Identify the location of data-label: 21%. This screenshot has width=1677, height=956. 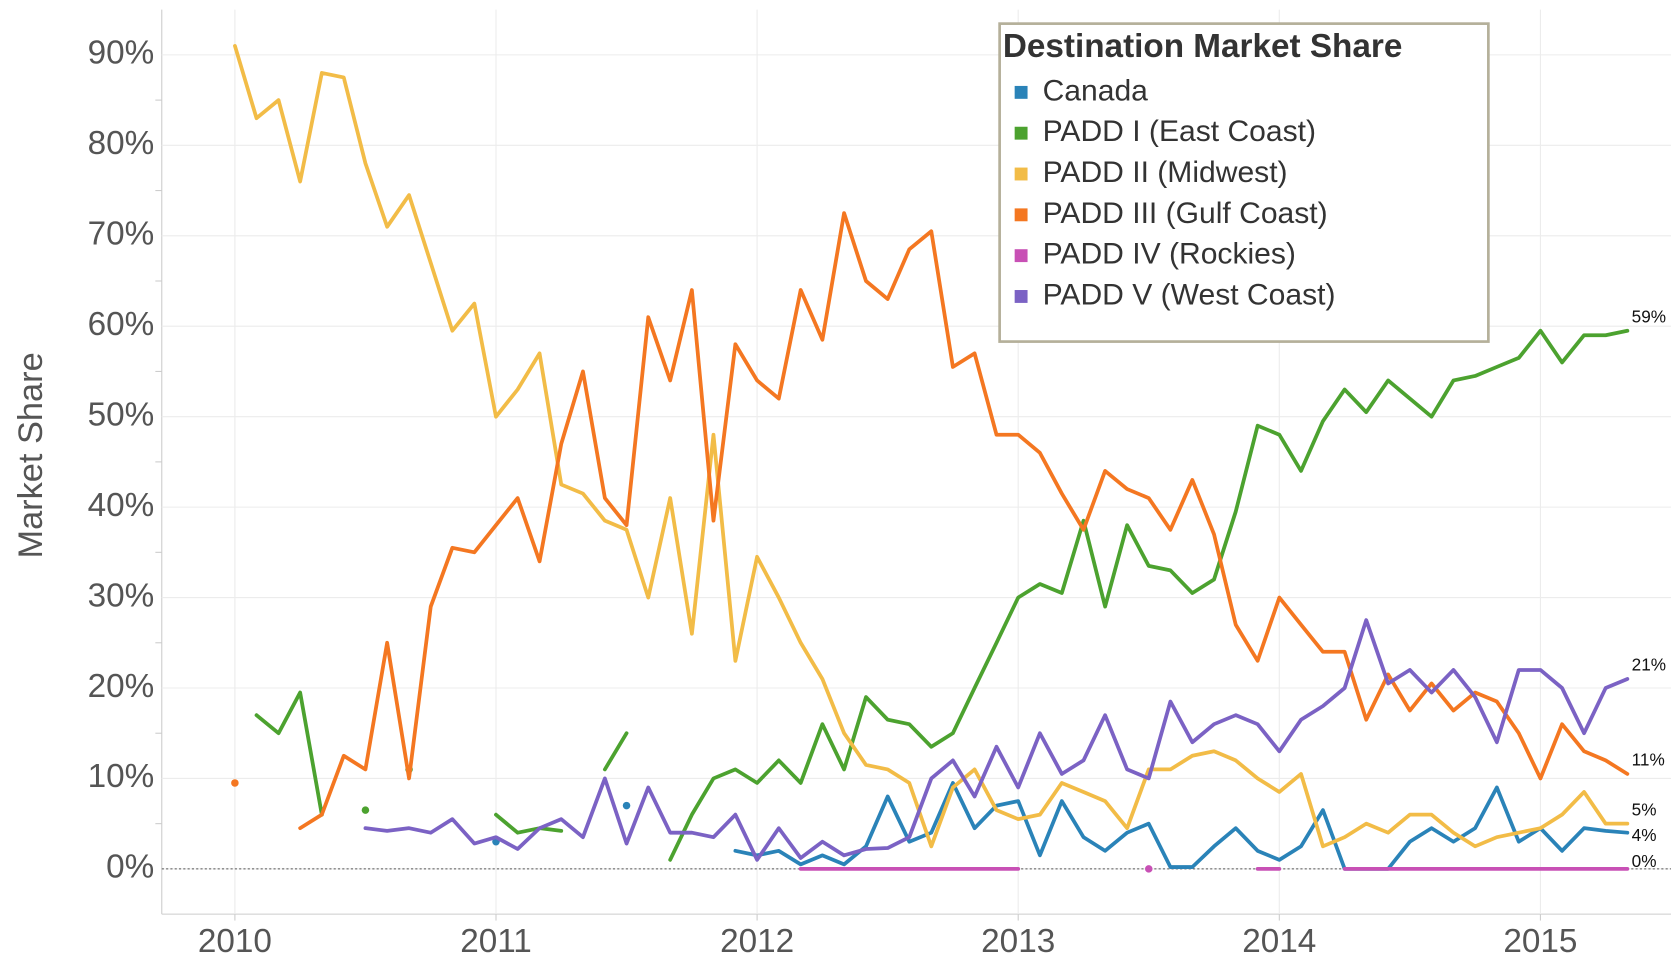
(1649, 665).